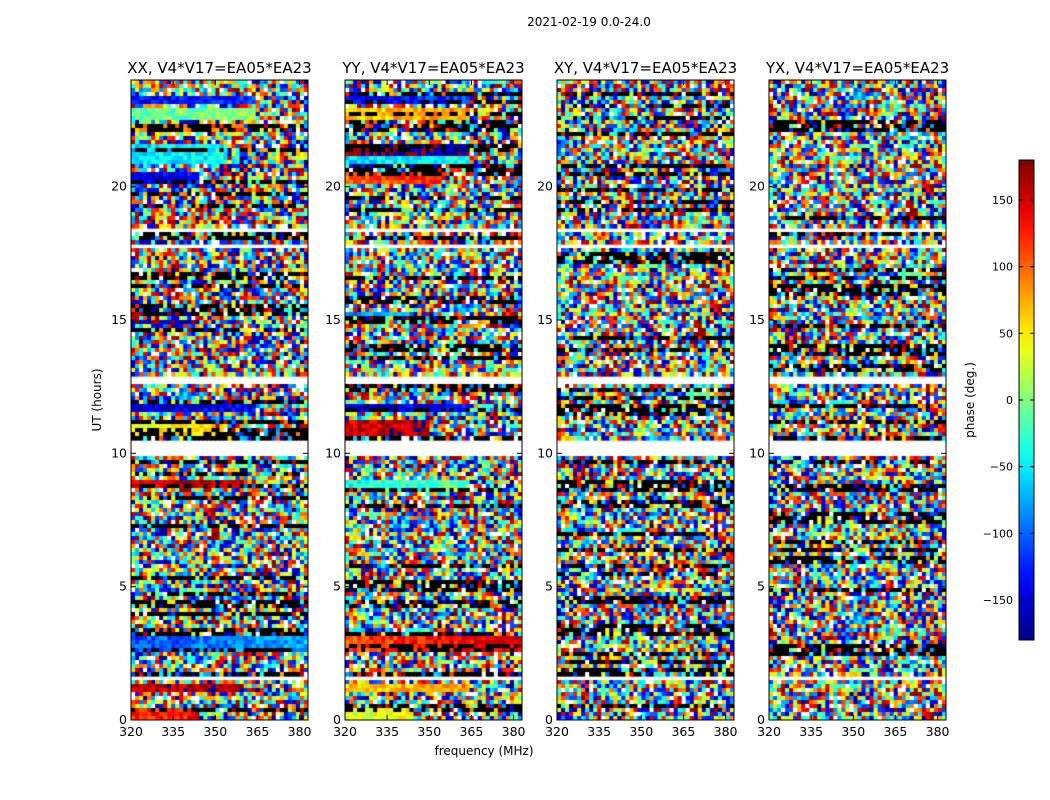  Describe the element at coordinates (757, 452) in the screenshot. I see `y-tick-label-3-2: 10` at that location.